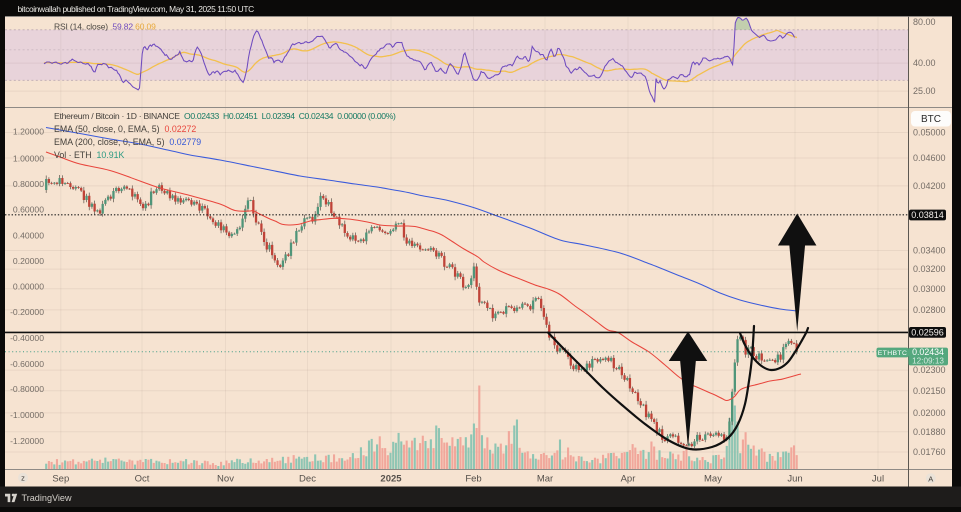 The height and width of the screenshot is (512, 961). What do you see at coordinates (928, 352) in the screenshot?
I see `svg-text: 0.02434` at bounding box center [928, 352].